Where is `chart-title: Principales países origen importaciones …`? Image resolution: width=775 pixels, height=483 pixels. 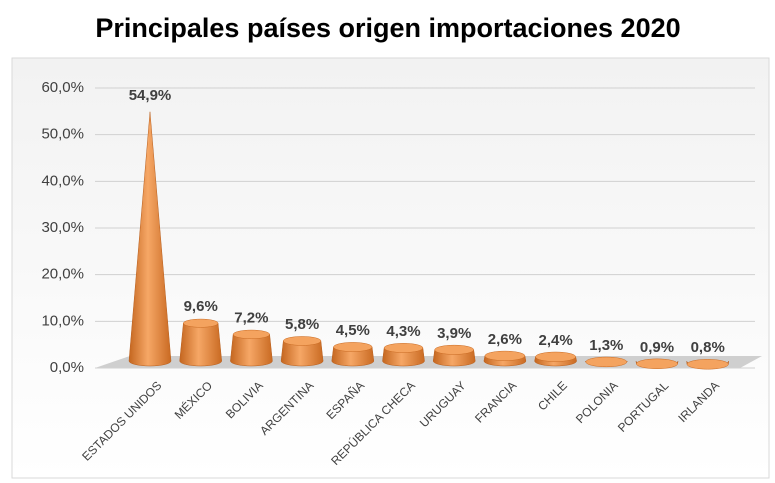
chart-title: Principales países origen importaciones … is located at coordinates (387, 28).